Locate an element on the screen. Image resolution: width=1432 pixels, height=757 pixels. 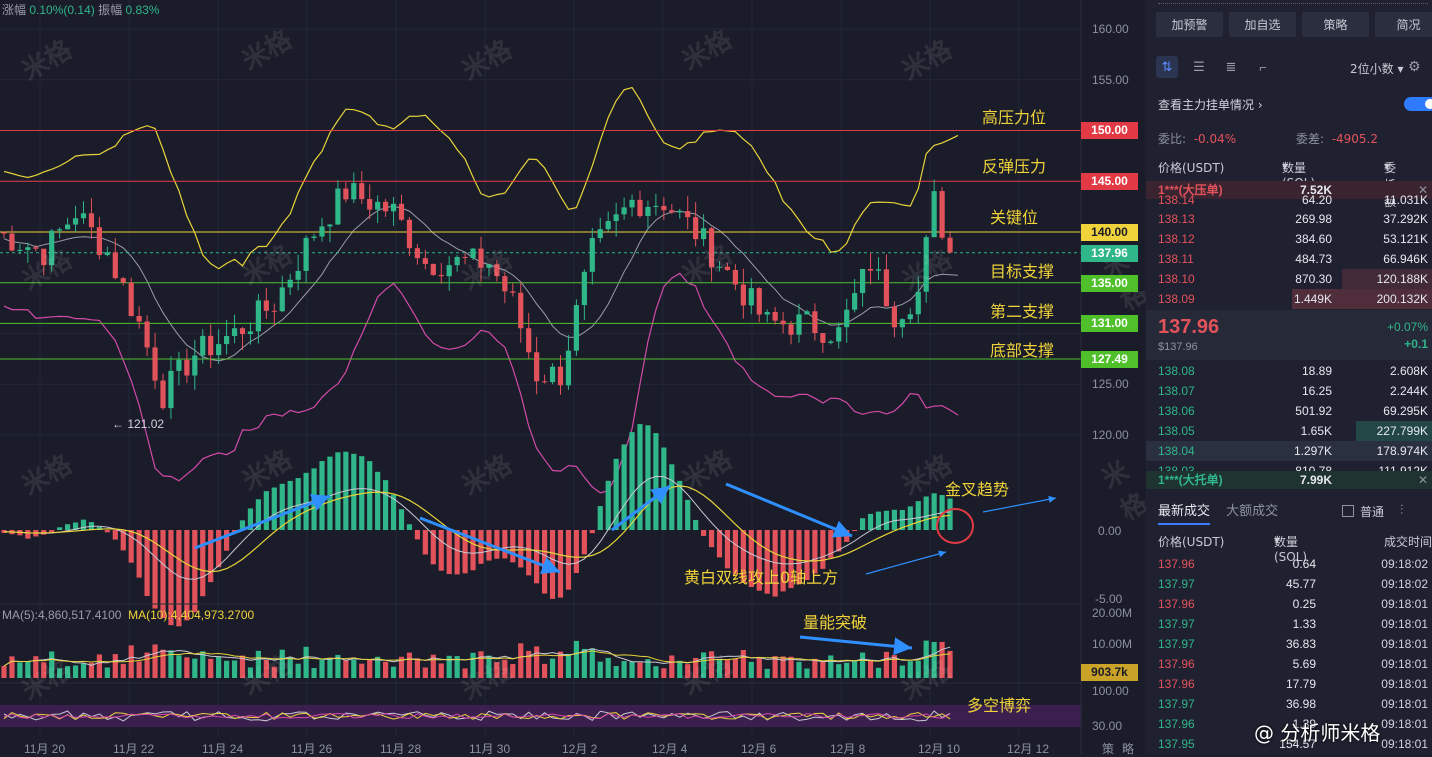
bids-only-icon: ☰ is located at coordinates (1199, 66).